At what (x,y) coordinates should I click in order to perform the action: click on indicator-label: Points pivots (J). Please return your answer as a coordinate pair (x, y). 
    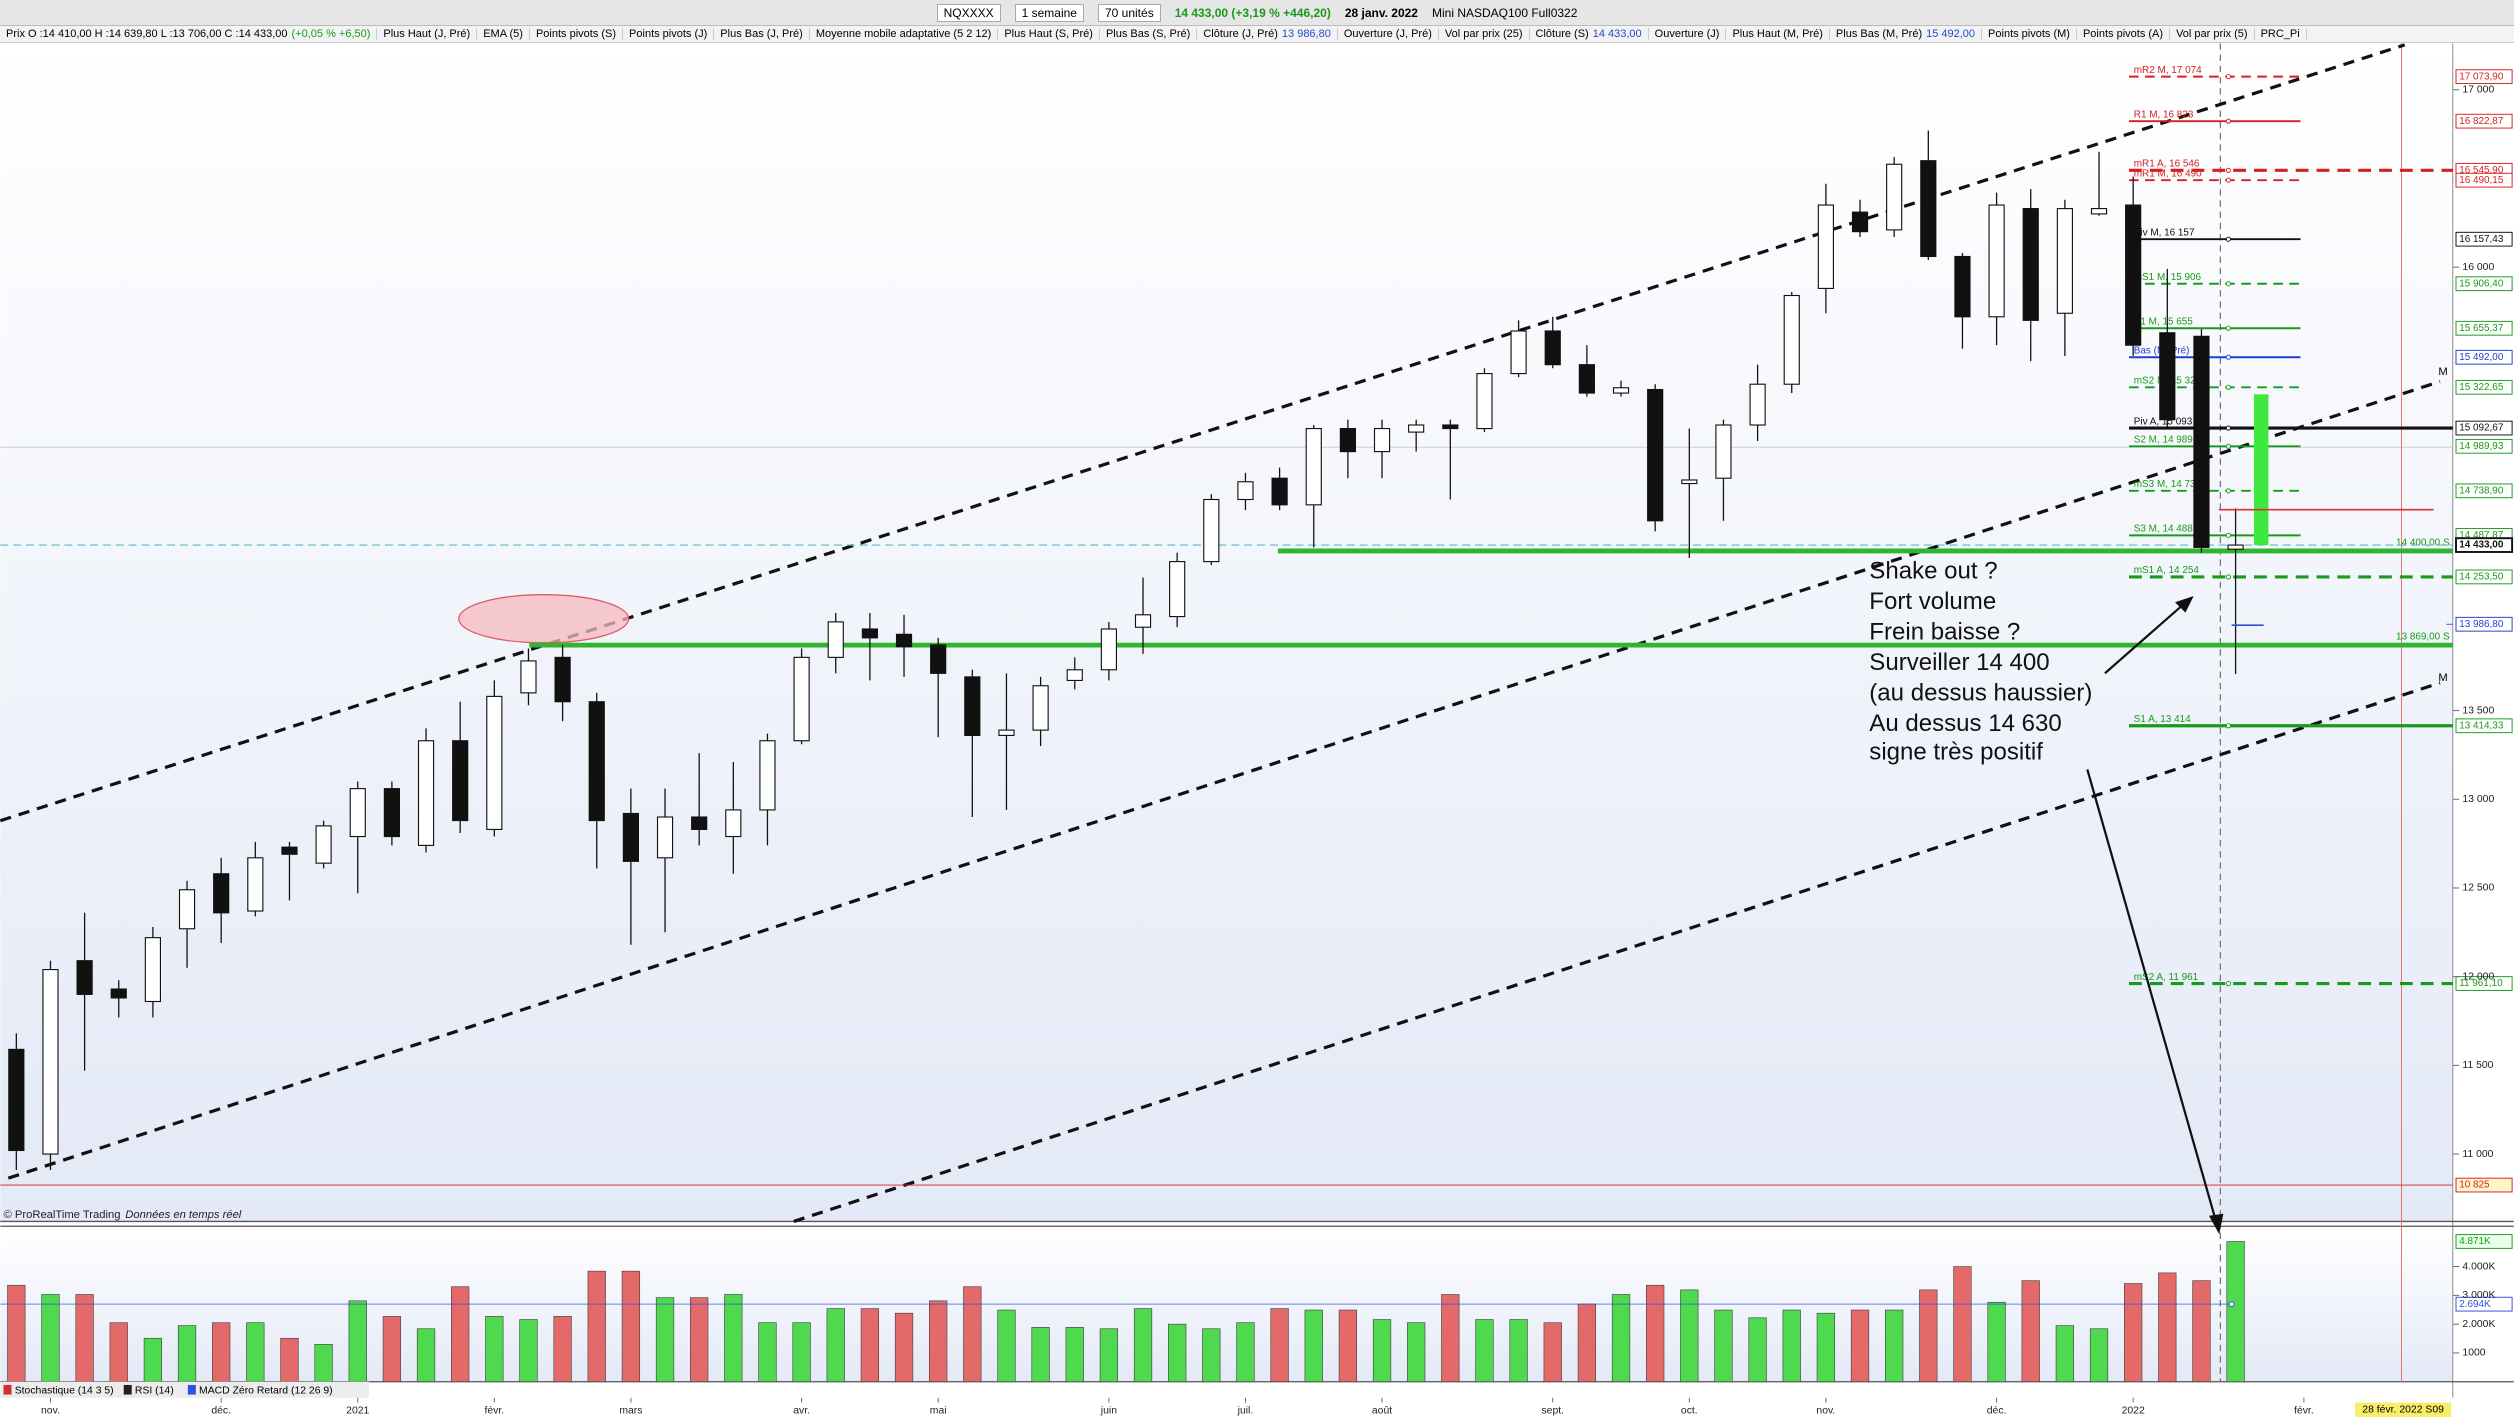
    Looking at the image, I should click on (668, 34).